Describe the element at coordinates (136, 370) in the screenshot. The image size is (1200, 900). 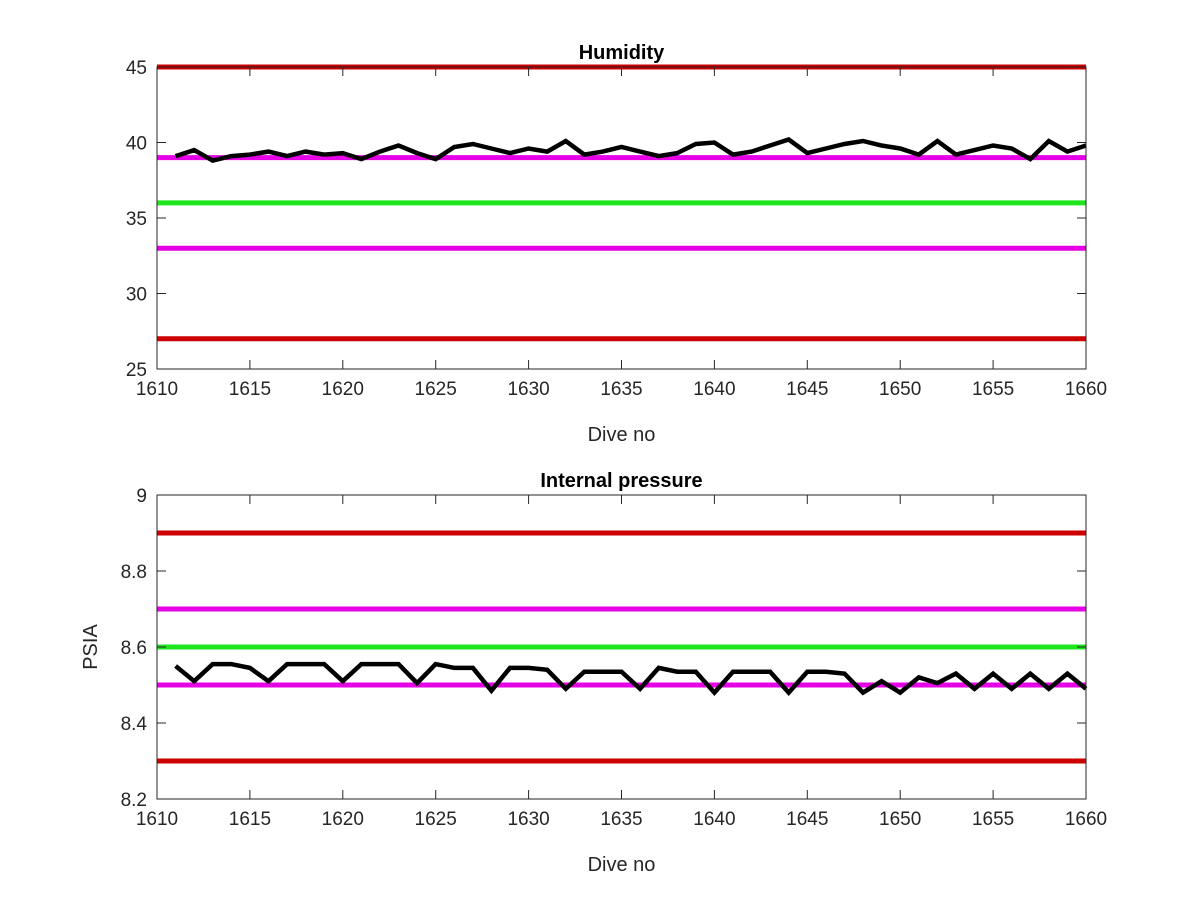
I see `y-tick-label: 25` at that location.